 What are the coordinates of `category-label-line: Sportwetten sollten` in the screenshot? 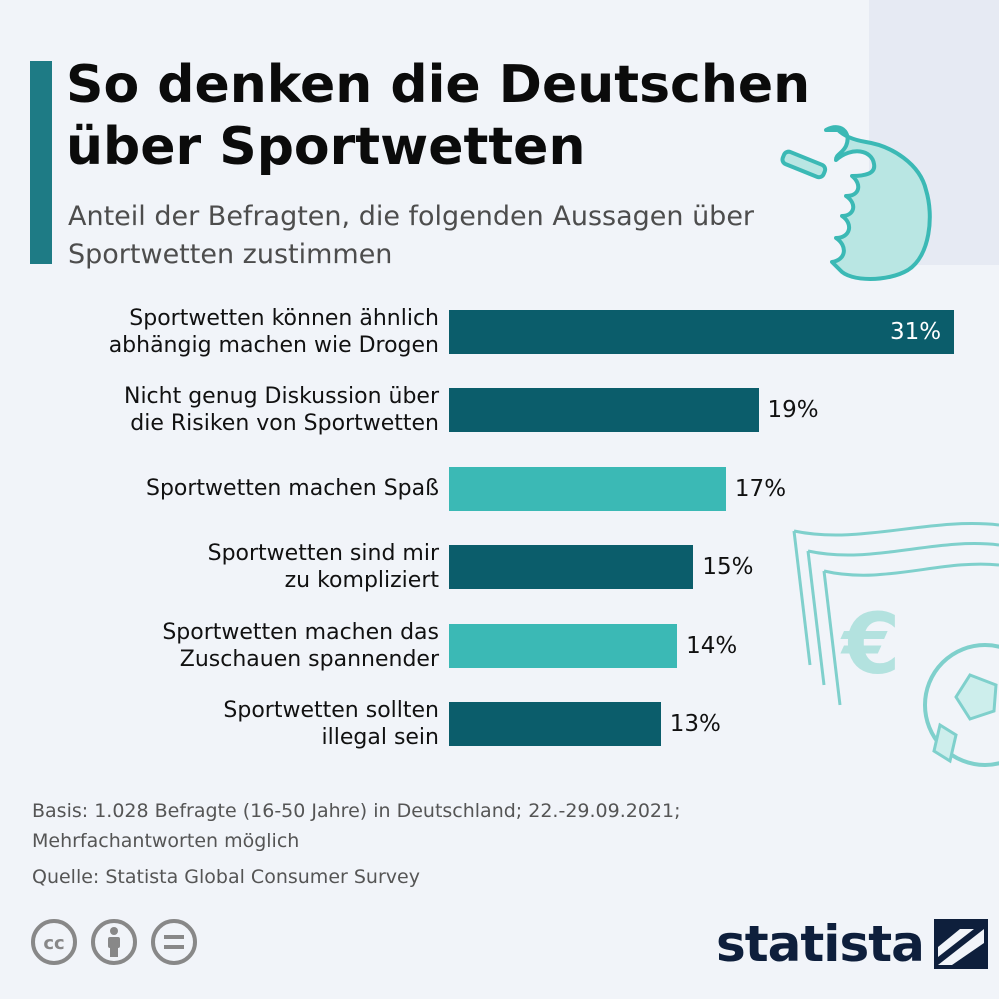 It's located at (331, 710).